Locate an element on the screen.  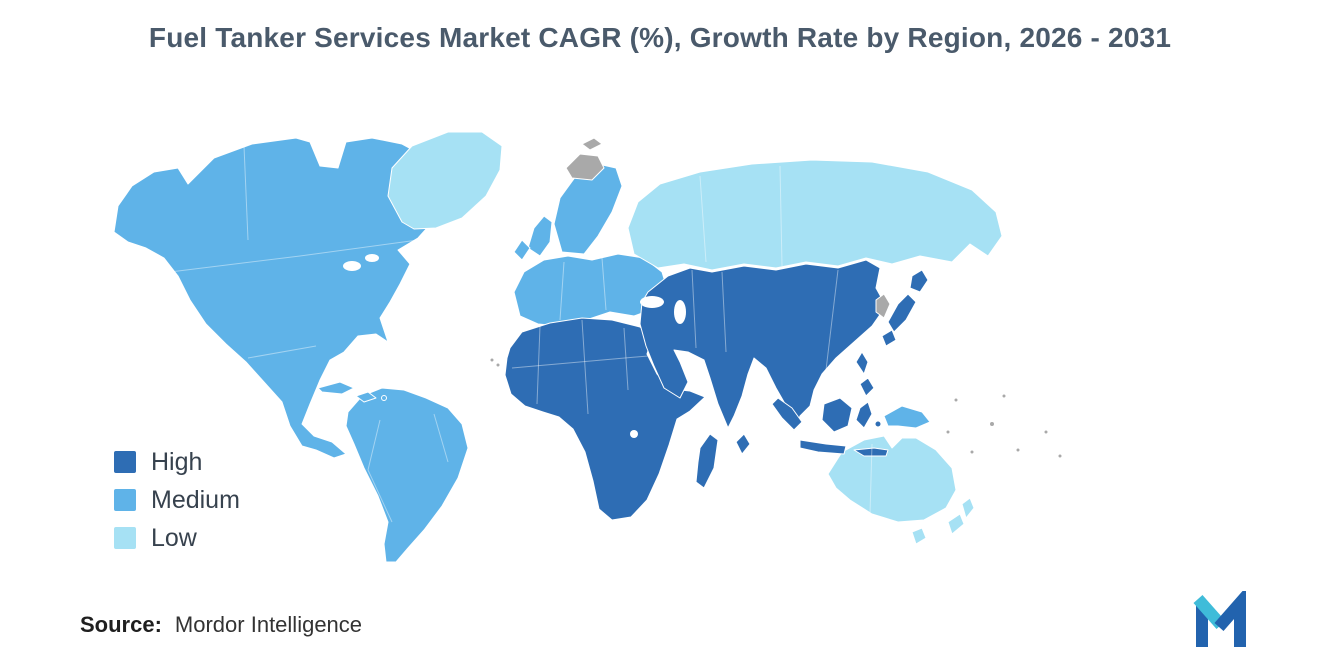
logo-right-stroke is located at coordinates (1230, 619).